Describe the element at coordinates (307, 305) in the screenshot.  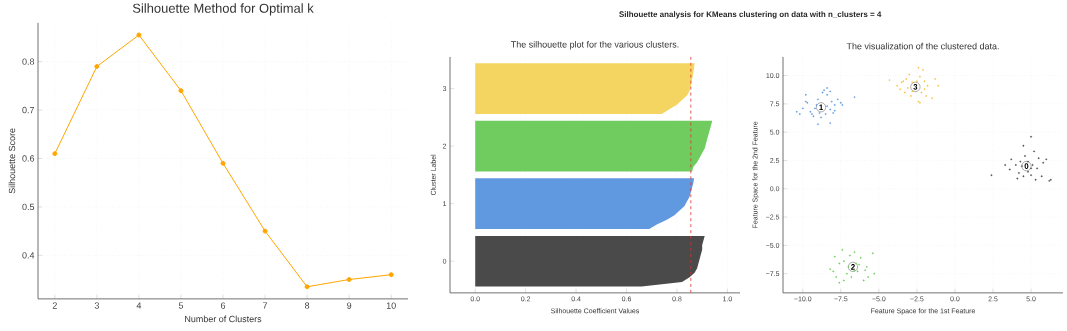
I see `x-tick-label: 8` at that location.